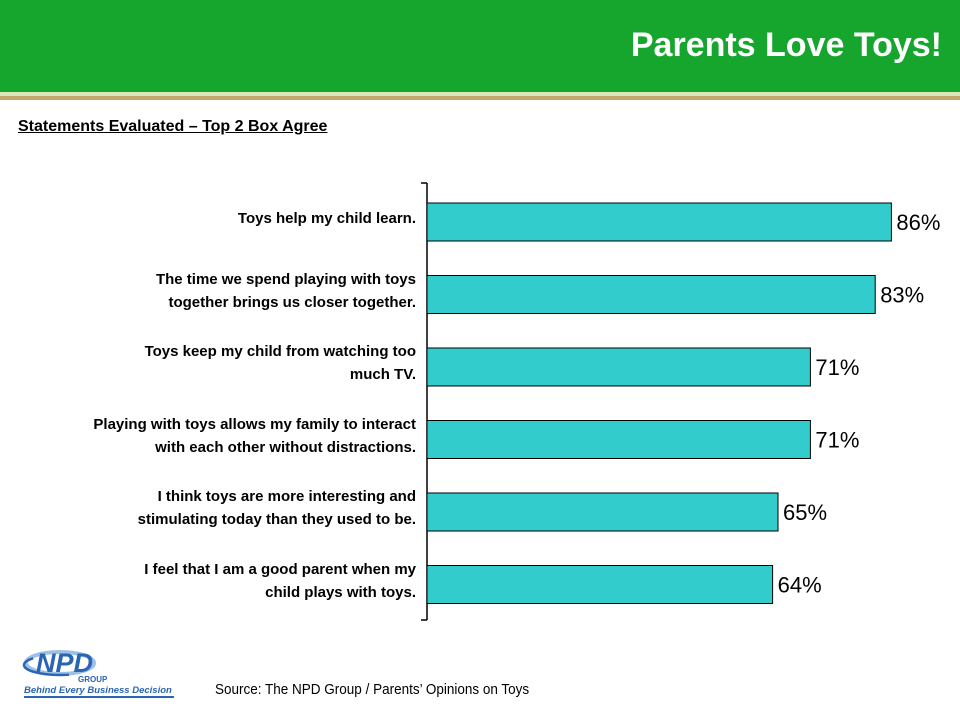 This screenshot has width=960, height=720. Describe the element at coordinates (382, 374) in the screenshot. I see `category-label-line: much TV.` at that location.